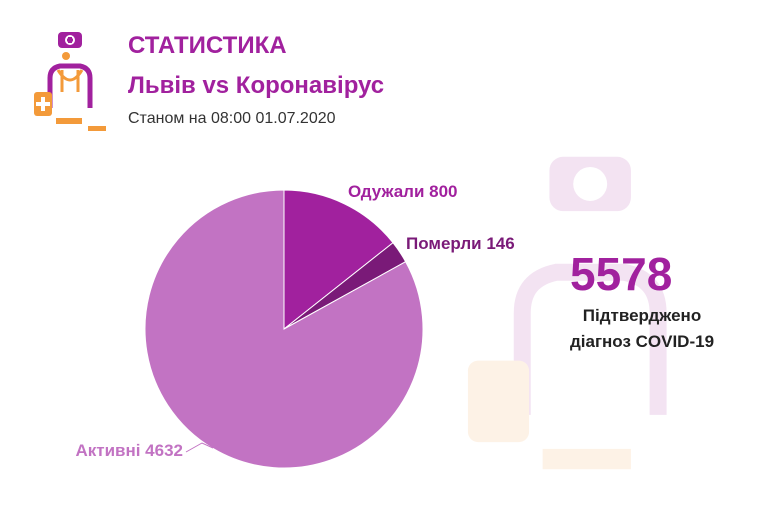  Describe the element at coordinates (642, 329) in the screenshot. I see `confirmed-caption: Підтверджено діагноз COVID-19` at that location.